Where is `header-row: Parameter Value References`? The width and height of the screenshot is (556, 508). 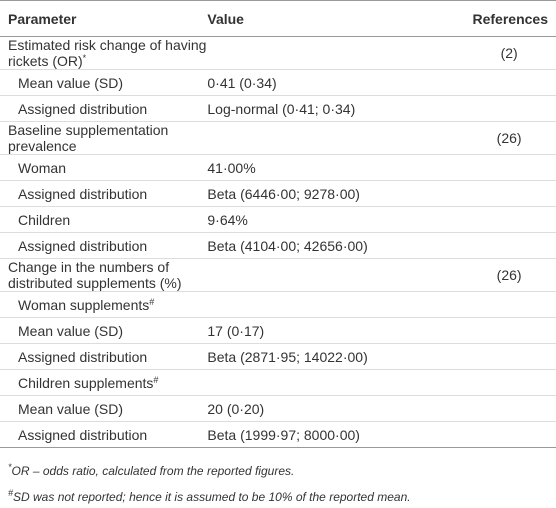
header-row: Parameter Value References is located at coordinates (278, 18).